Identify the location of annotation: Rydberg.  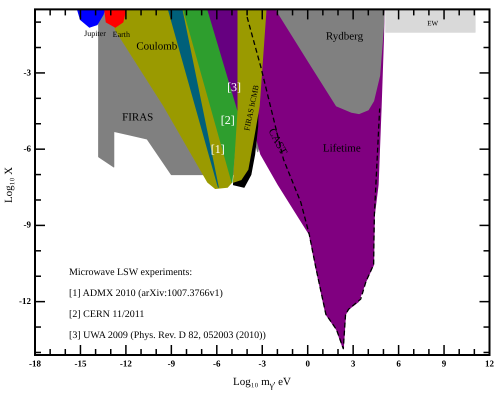
(345, 36).